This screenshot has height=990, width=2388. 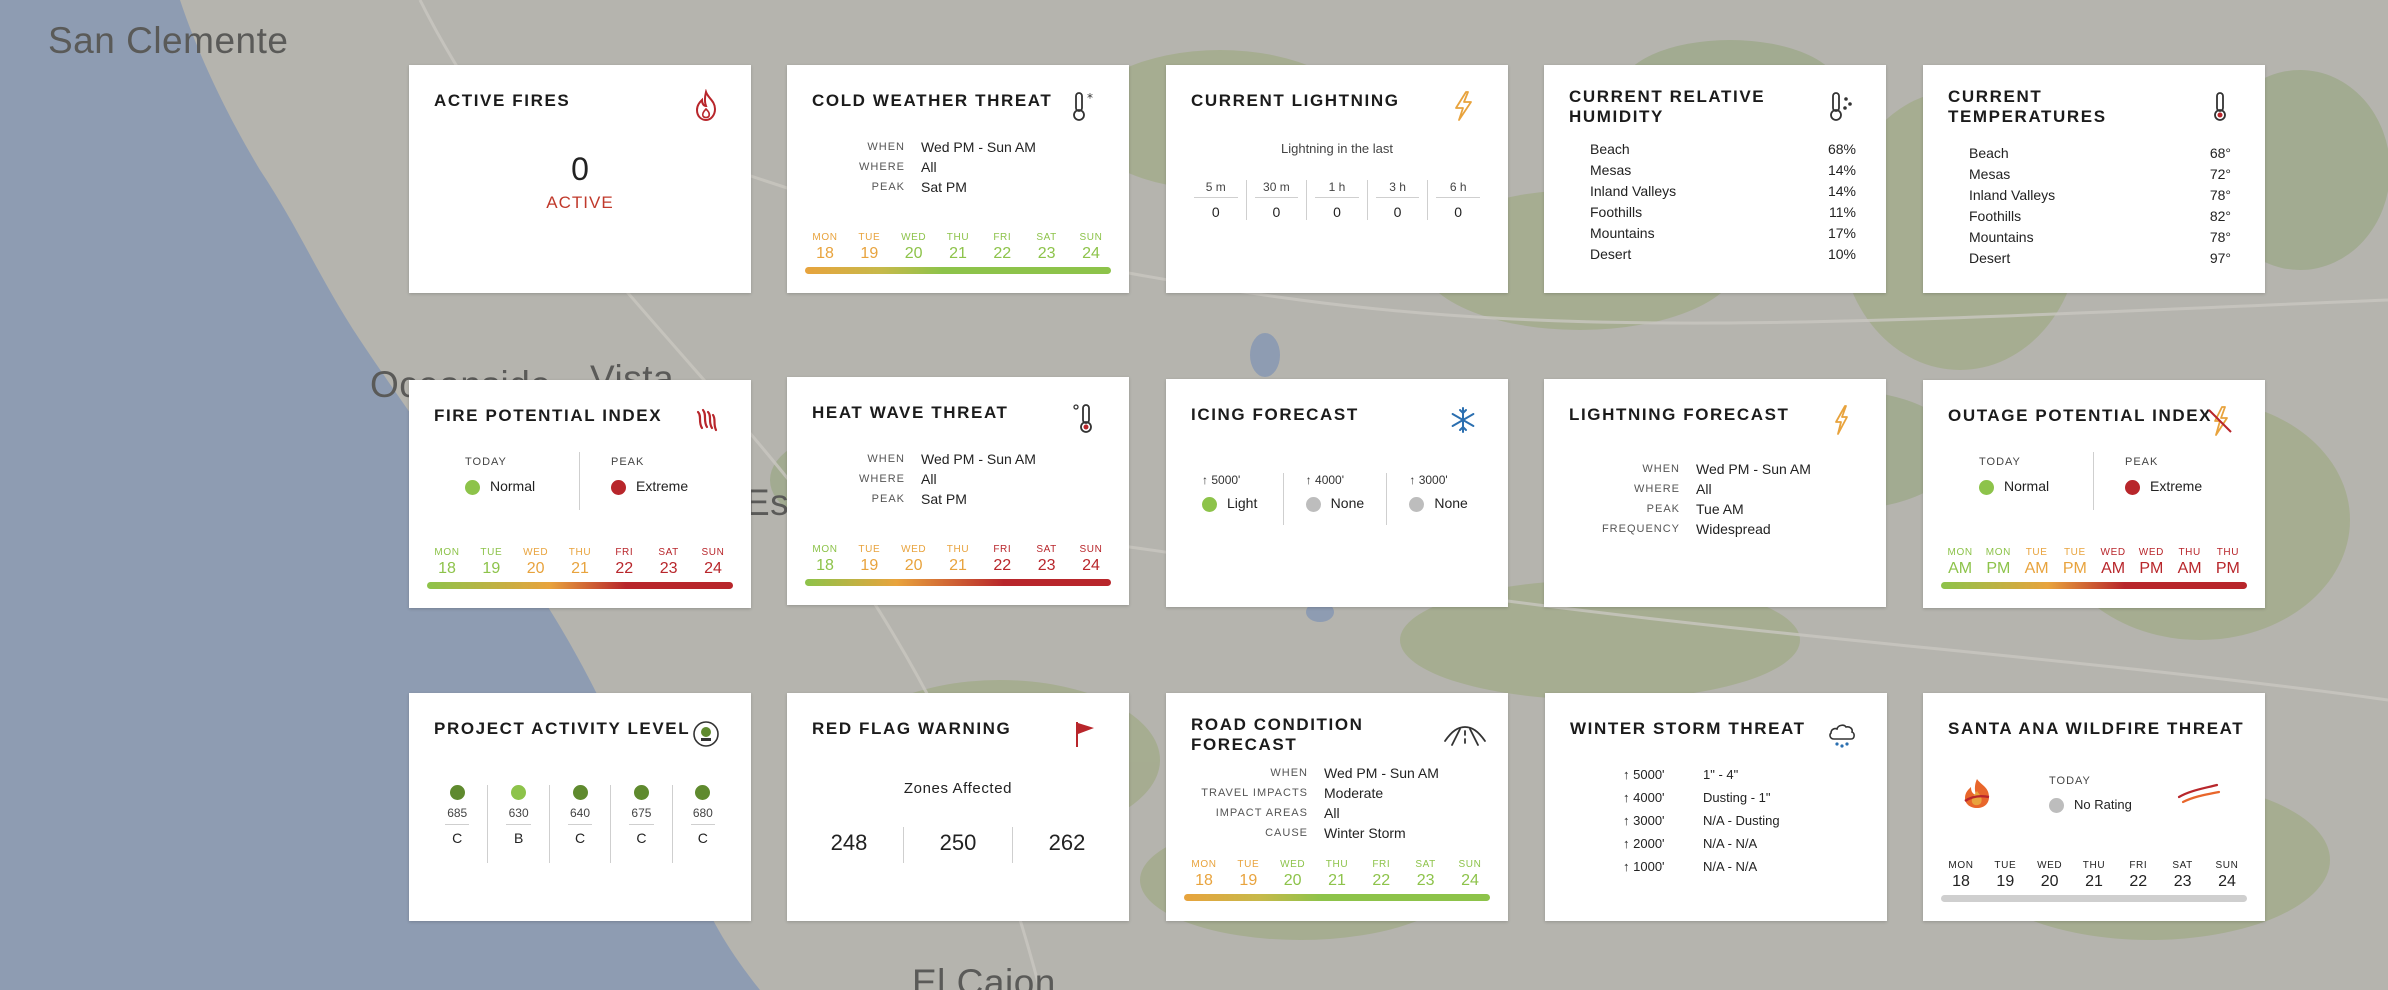 I want to click on day-item: MON PM, so click(x=1998, y=562).